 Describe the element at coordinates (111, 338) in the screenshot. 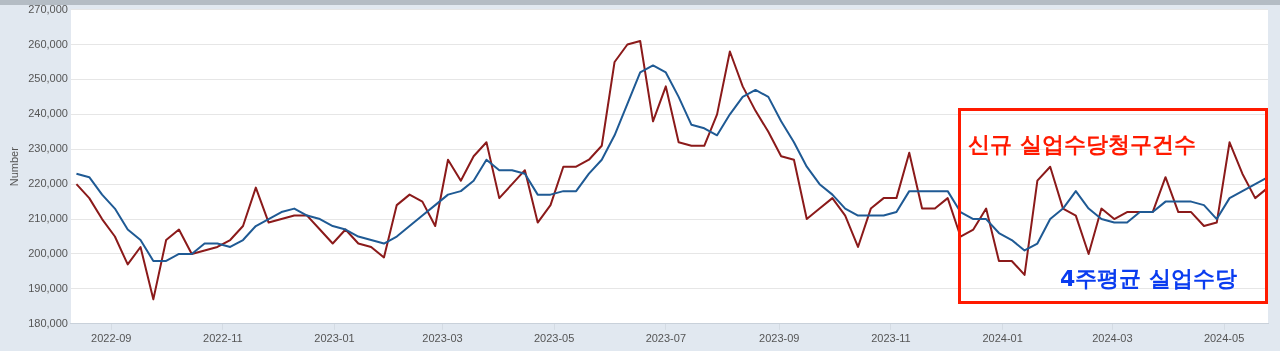

I see `x-tick-label: 2022-09` at that location.